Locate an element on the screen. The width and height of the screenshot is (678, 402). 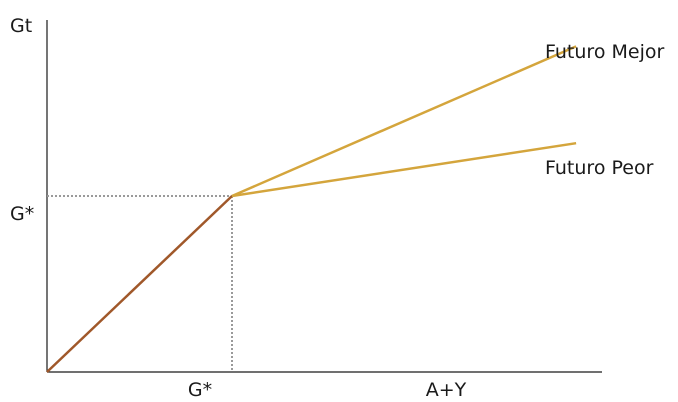
y-tick-label: G* is located at coordinates (22, 214).